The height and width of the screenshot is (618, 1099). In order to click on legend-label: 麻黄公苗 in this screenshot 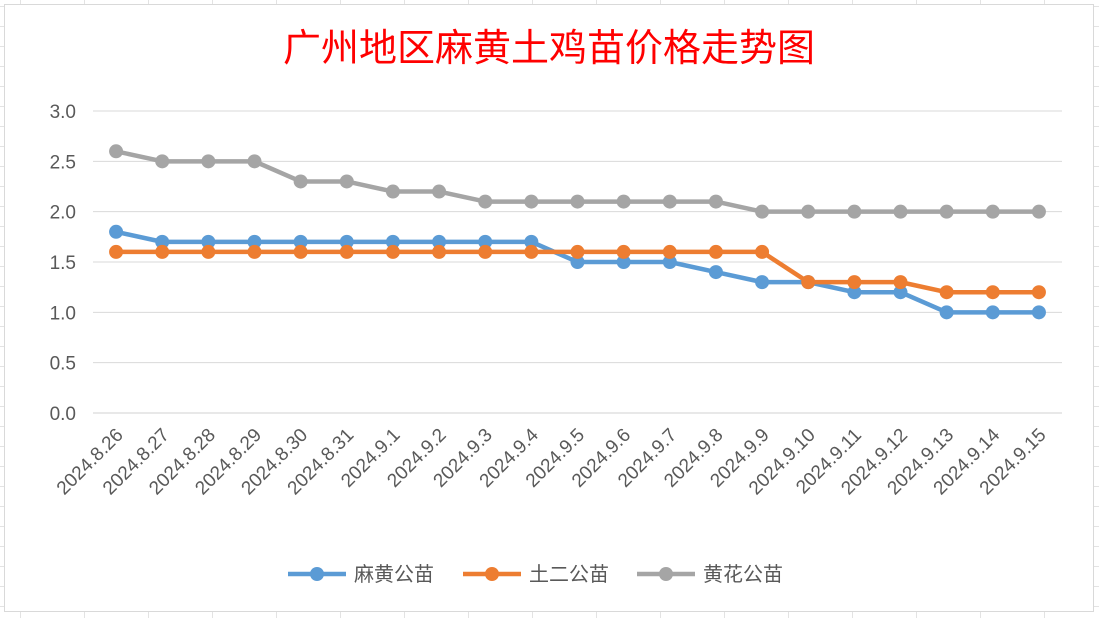, I will do `click(394, 574)`.